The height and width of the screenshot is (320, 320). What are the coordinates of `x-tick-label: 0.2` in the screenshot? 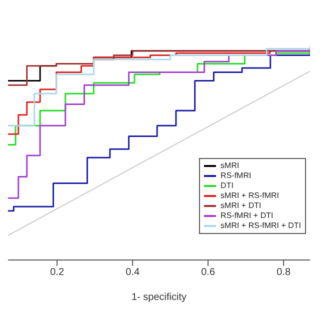 It's located at (57, 272).